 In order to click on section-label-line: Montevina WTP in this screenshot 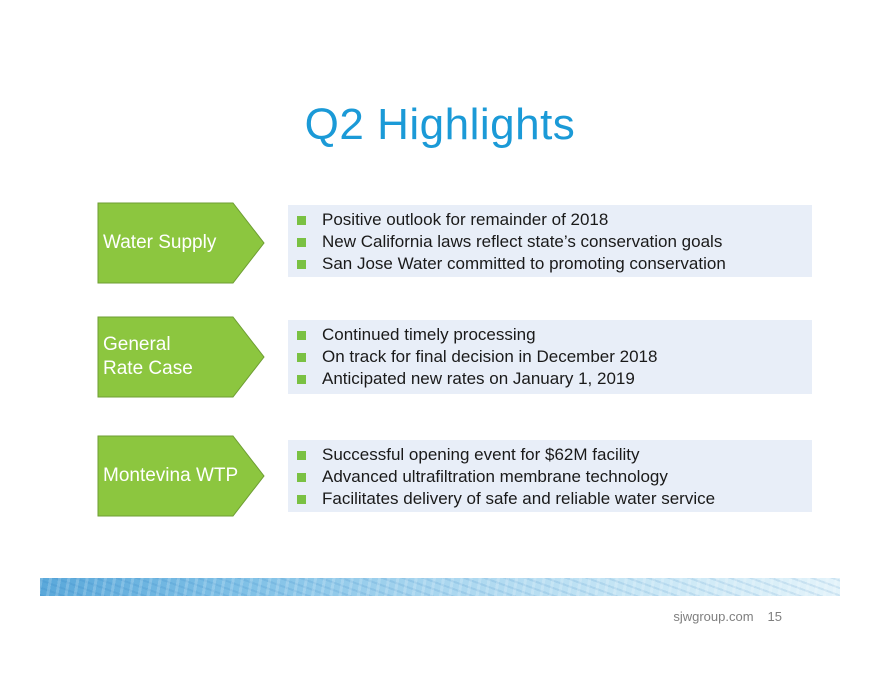, I will do `click(171, 475)`.